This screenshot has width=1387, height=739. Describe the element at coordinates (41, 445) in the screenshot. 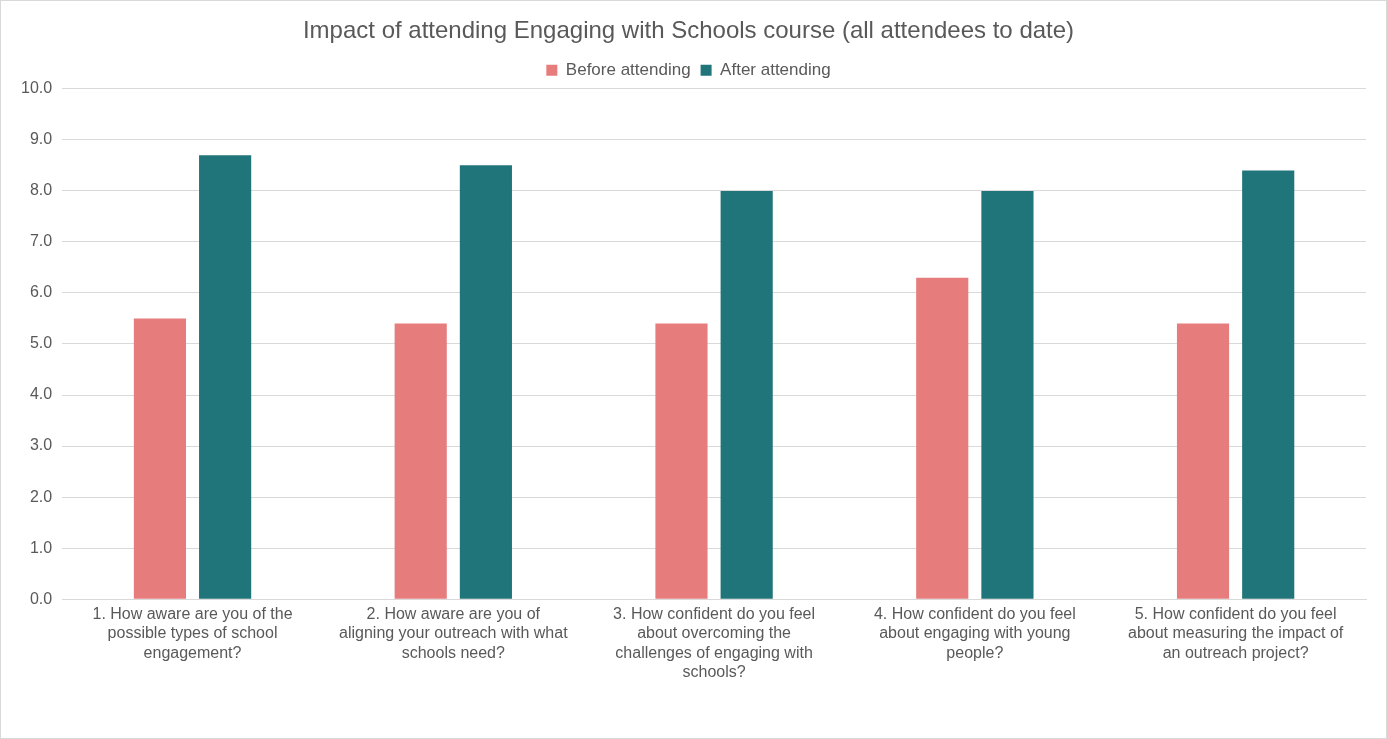

I see `y-tick-label: 3.0` at that location.